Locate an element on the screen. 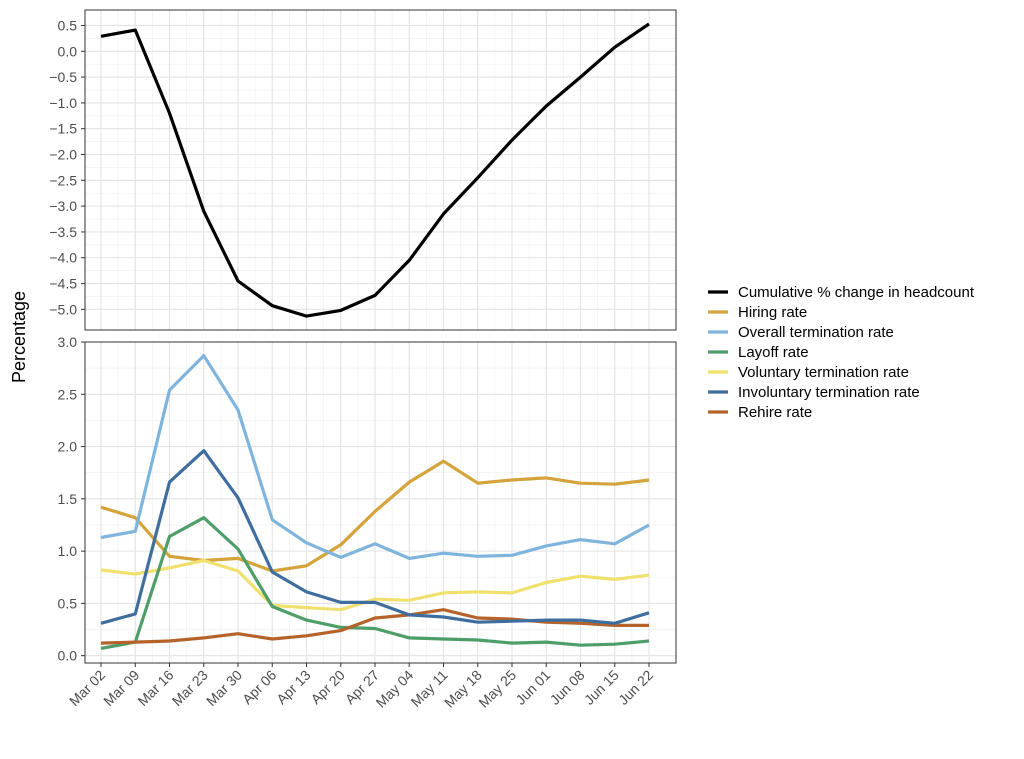 Image resolution: width=1024 pixels, height=759 pixels. legend-label: Rehire rate is located at coordinates (775, 412).